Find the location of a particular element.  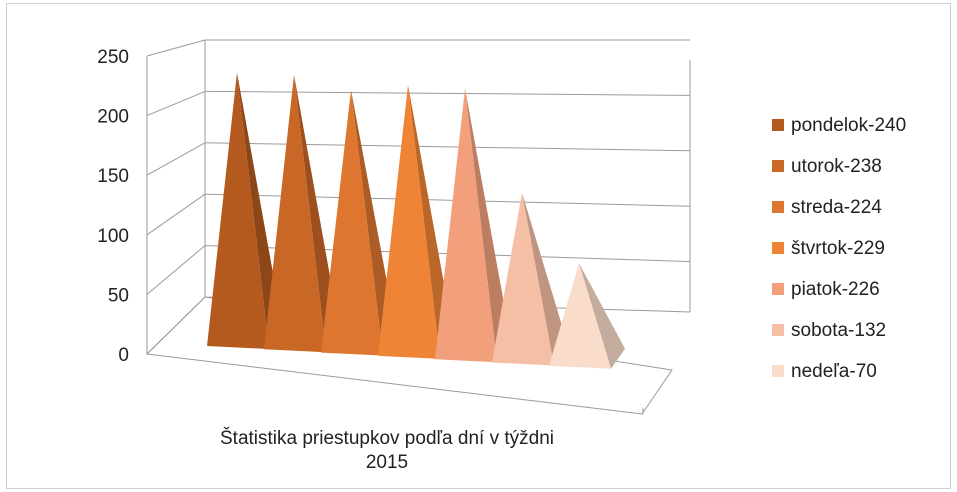

y-tick-label: 200 is located at coordinates (113, 117).